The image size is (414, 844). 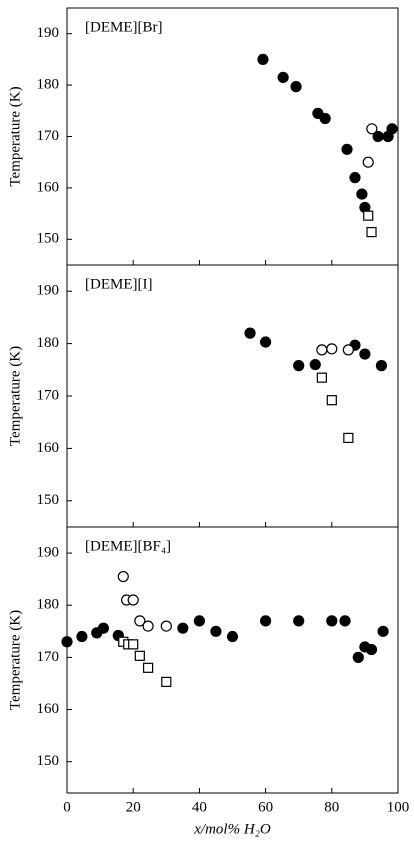 What do you see at coordinates (331, 807) in the screenshot?
I see `x-tick-label: 80` at bounding box center [331, 807].